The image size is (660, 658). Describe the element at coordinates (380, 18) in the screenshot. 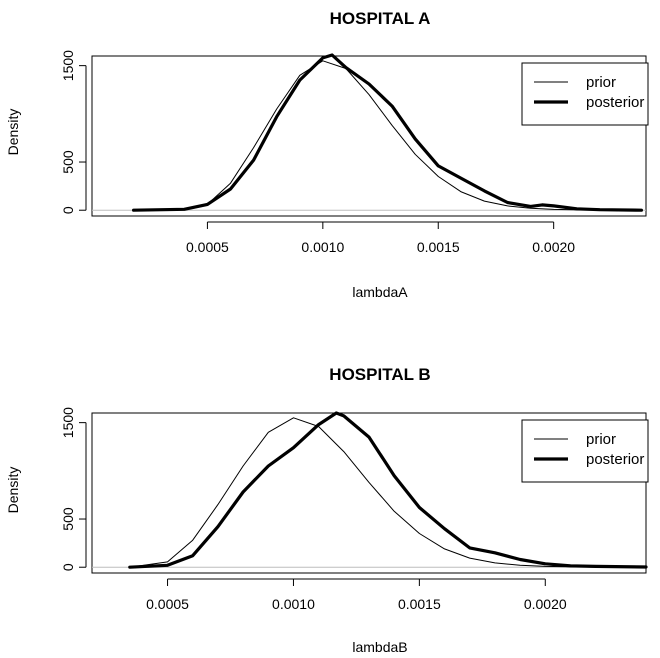

I see `chart-title: HOSPITAL A` at that location.